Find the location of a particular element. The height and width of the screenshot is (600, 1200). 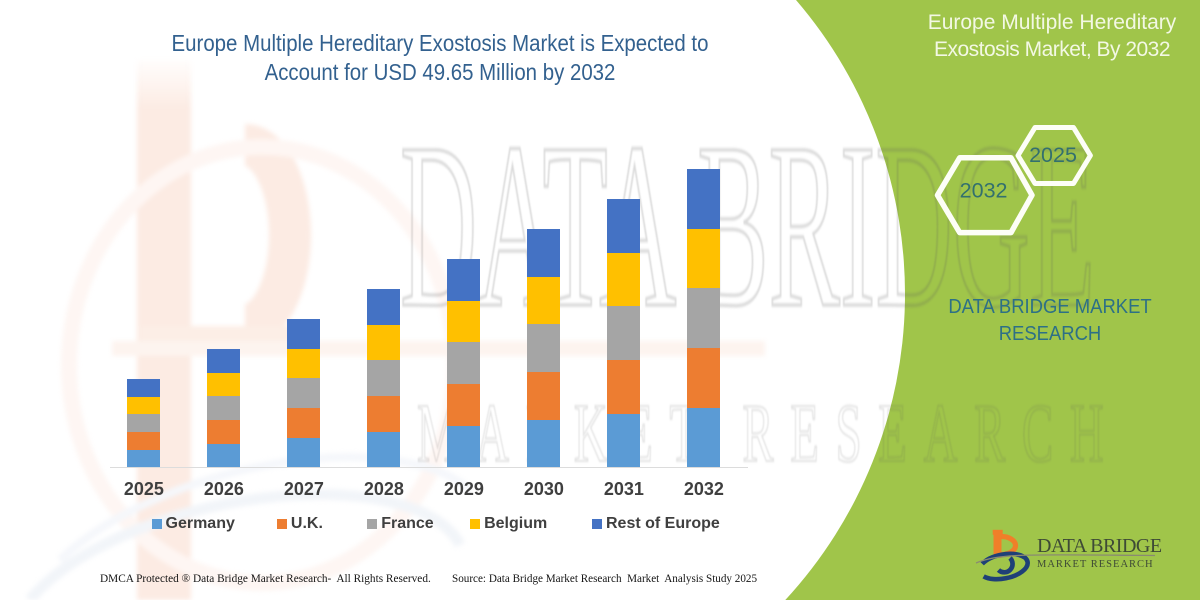

svg-text: DATA BRIDGE is located at coordinates (1099, 546).